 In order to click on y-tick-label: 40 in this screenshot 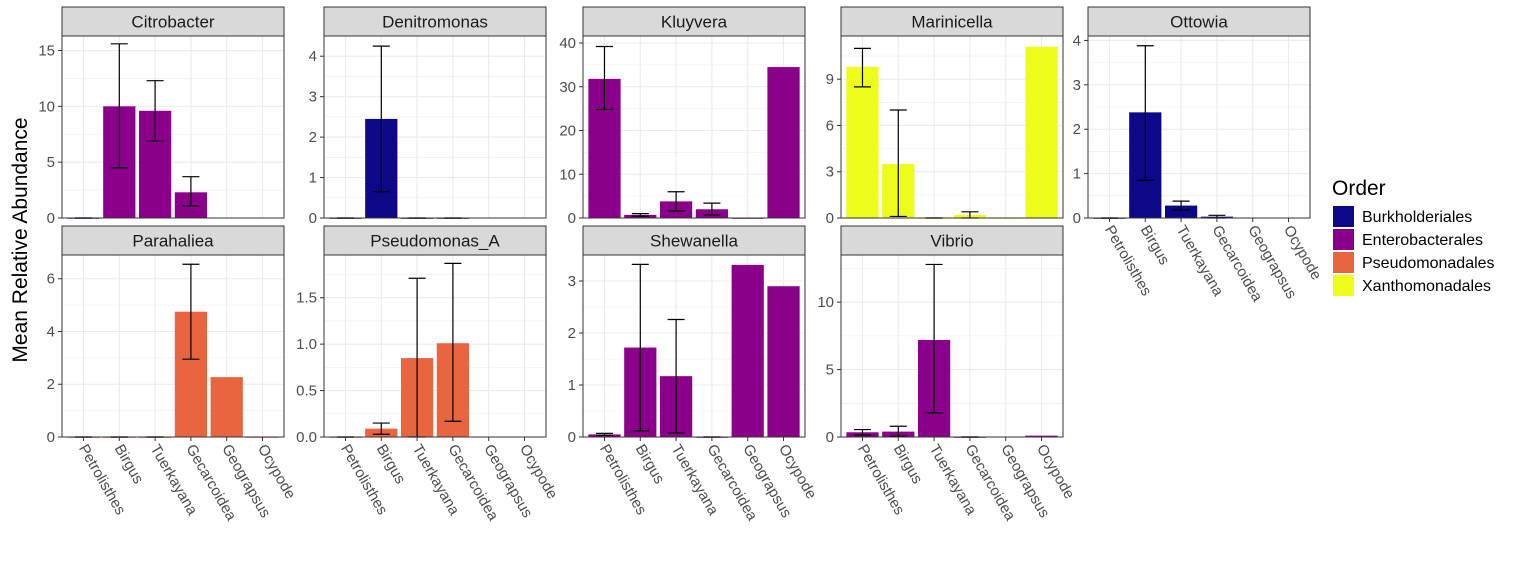, I will do `click(567, 43)`.